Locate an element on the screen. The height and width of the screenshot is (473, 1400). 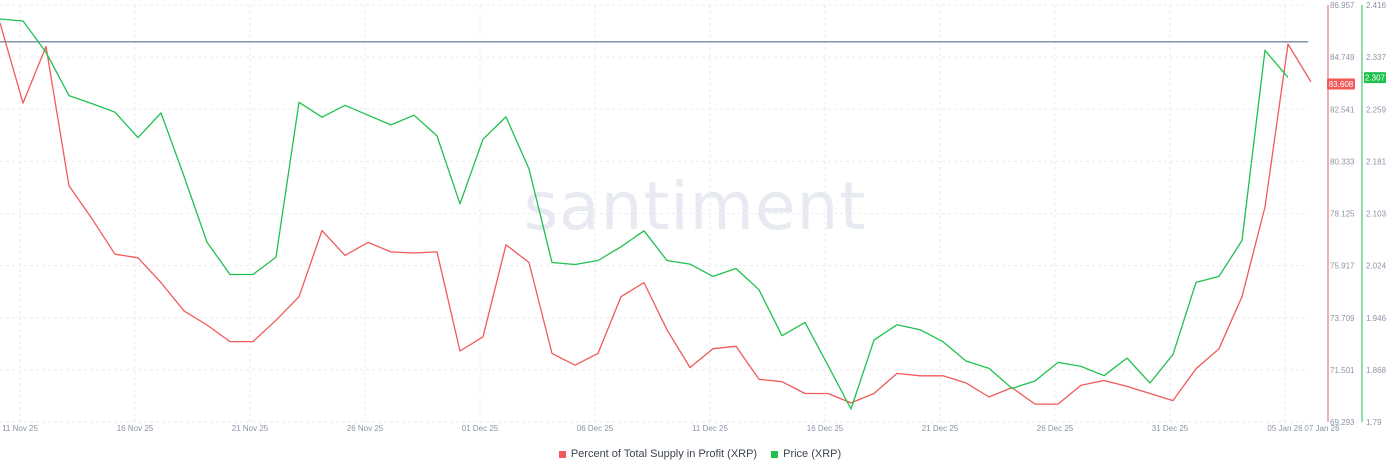
right-tick-label: 2.024 is located at coordinates (1376, 266).